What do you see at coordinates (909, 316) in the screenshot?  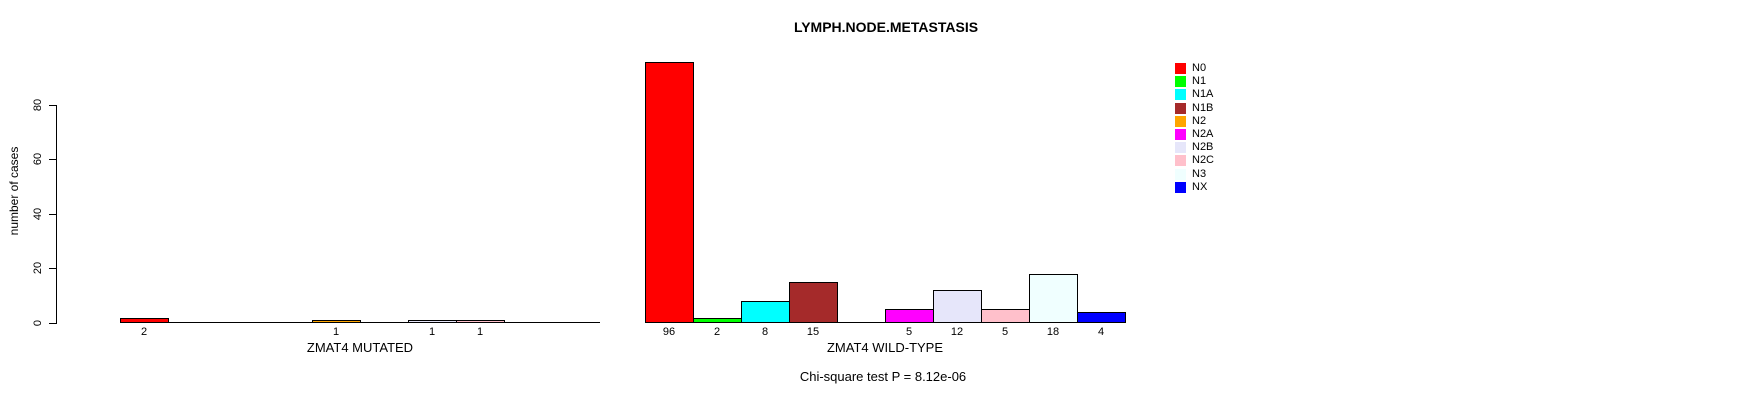 I see `bar-zmat4-wild-type-n2a` at bounding box center [909, 316].